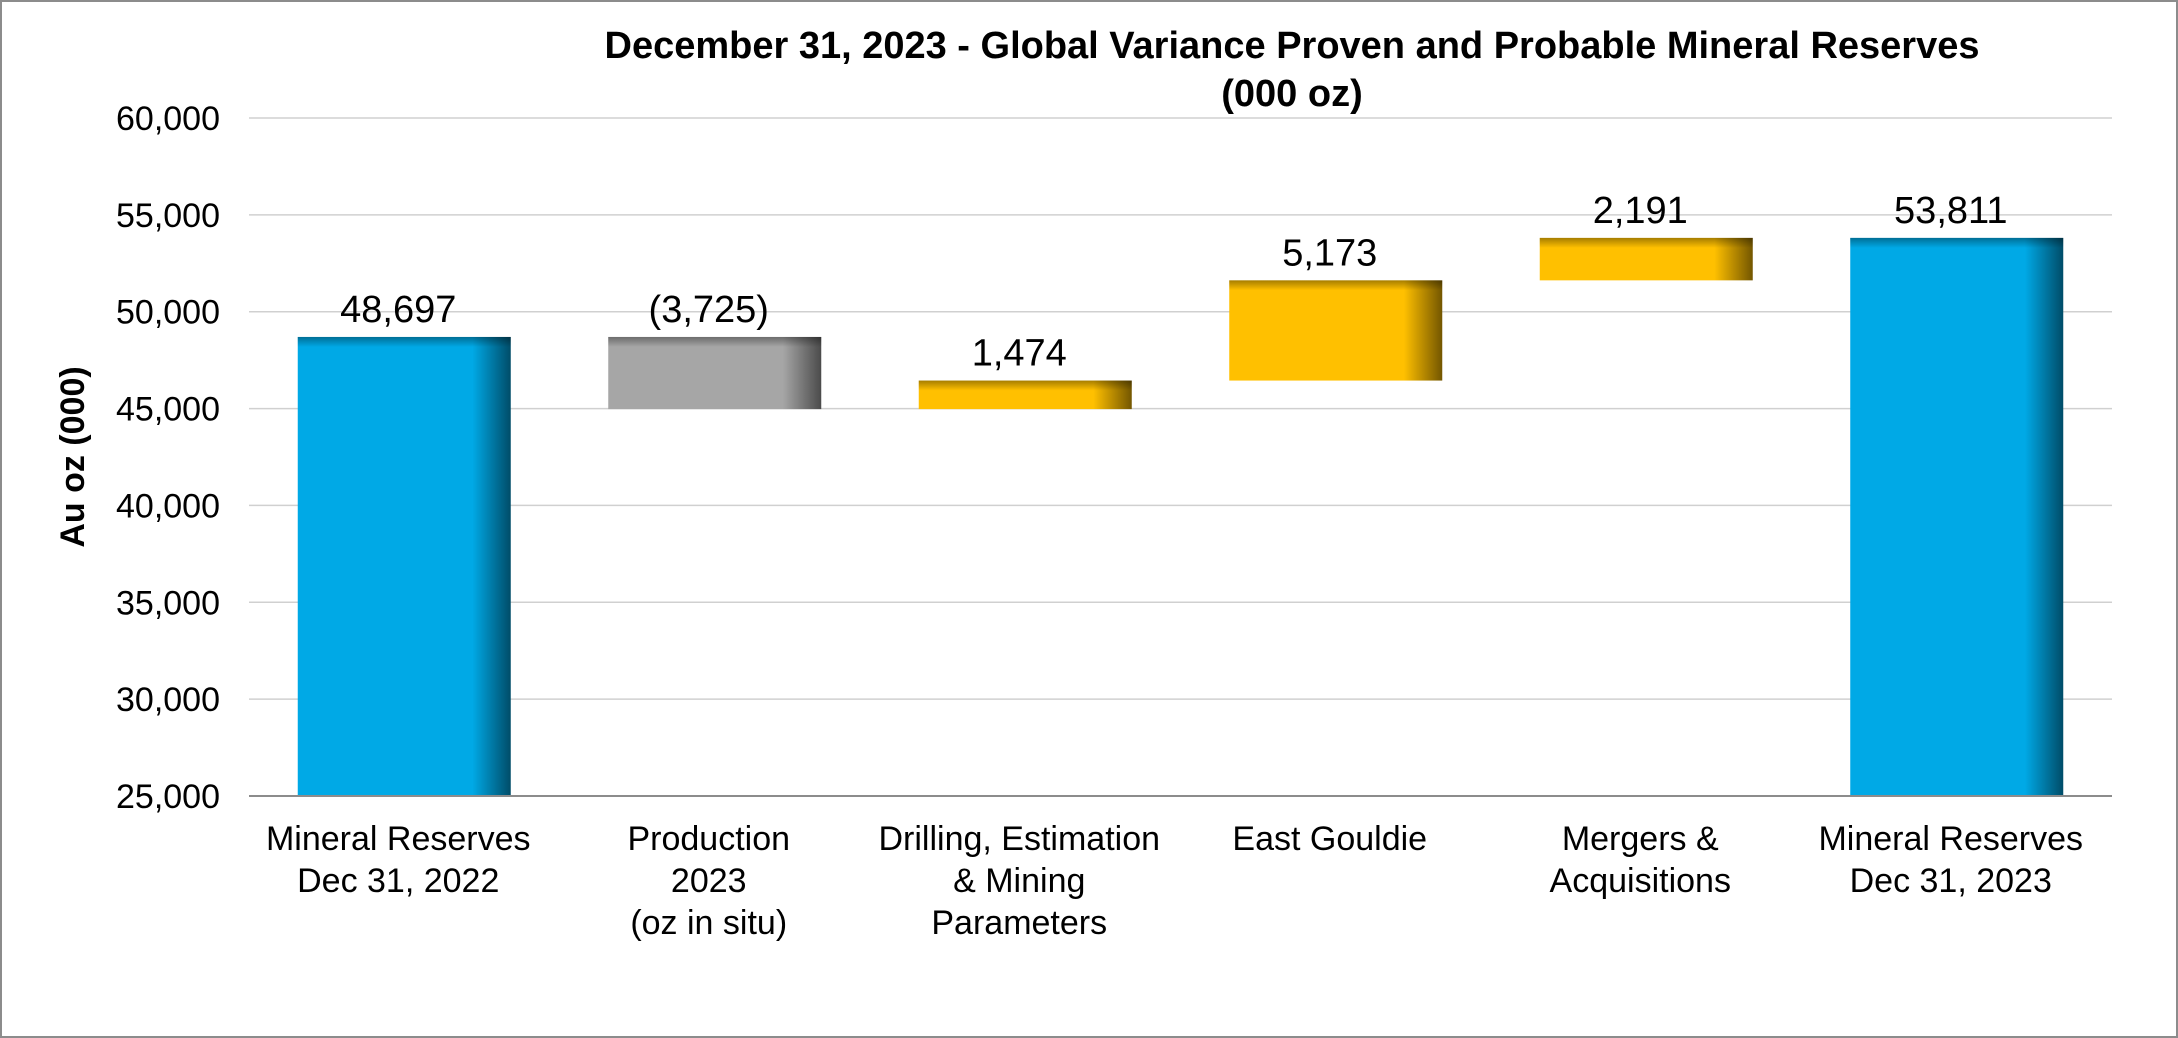  I want to click on data-label: 1,474, so click(1019, 354).